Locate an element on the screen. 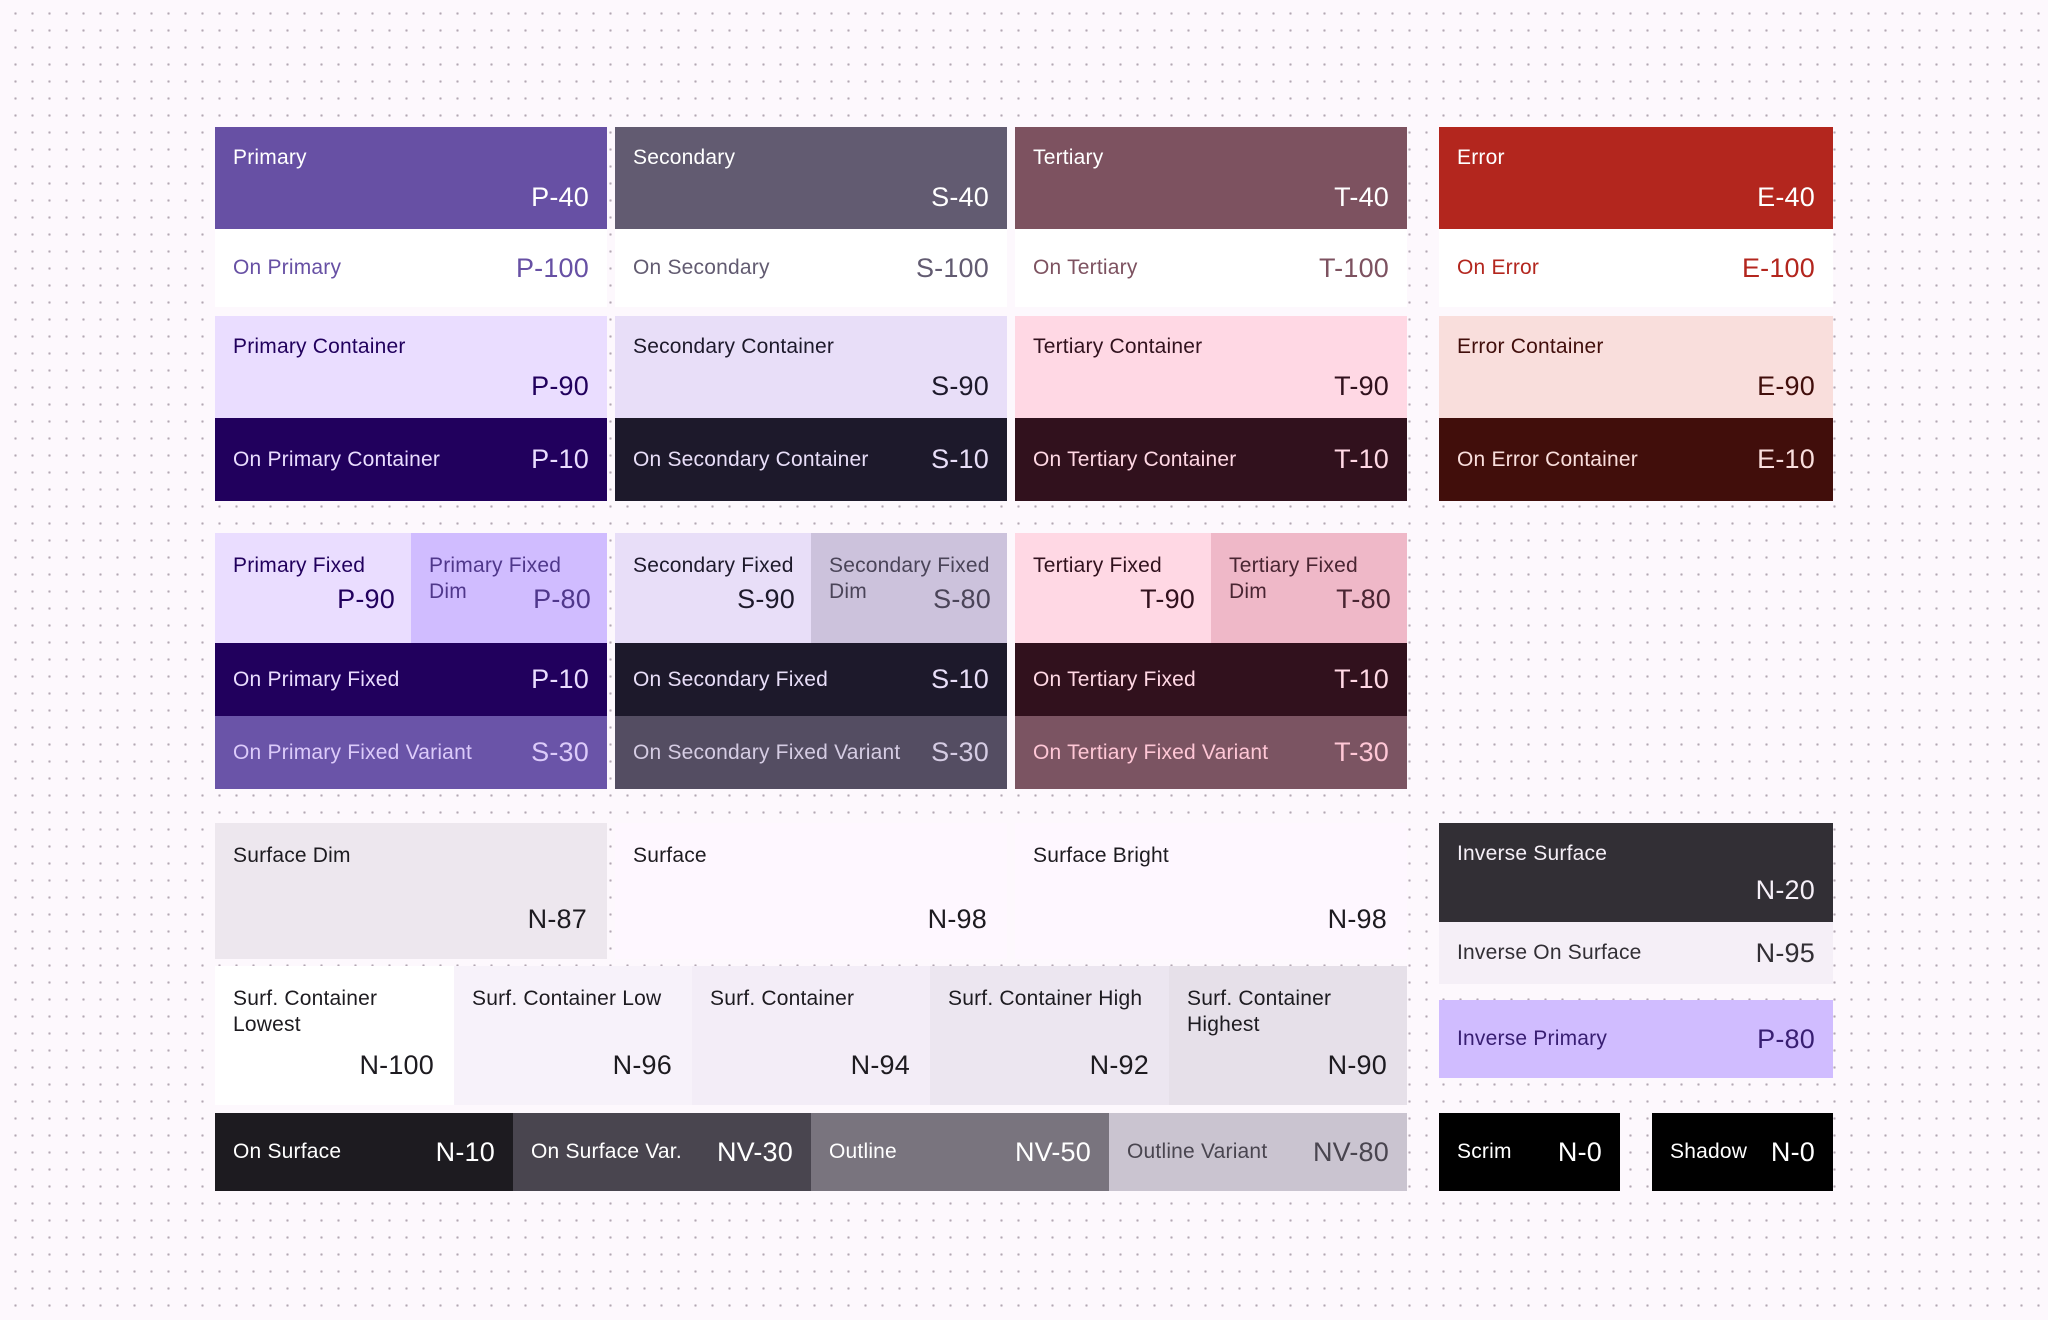 The image size is (2048, 1320). swatch-on-surface: On Surface N-10 is located at coordinates (364, 1152).